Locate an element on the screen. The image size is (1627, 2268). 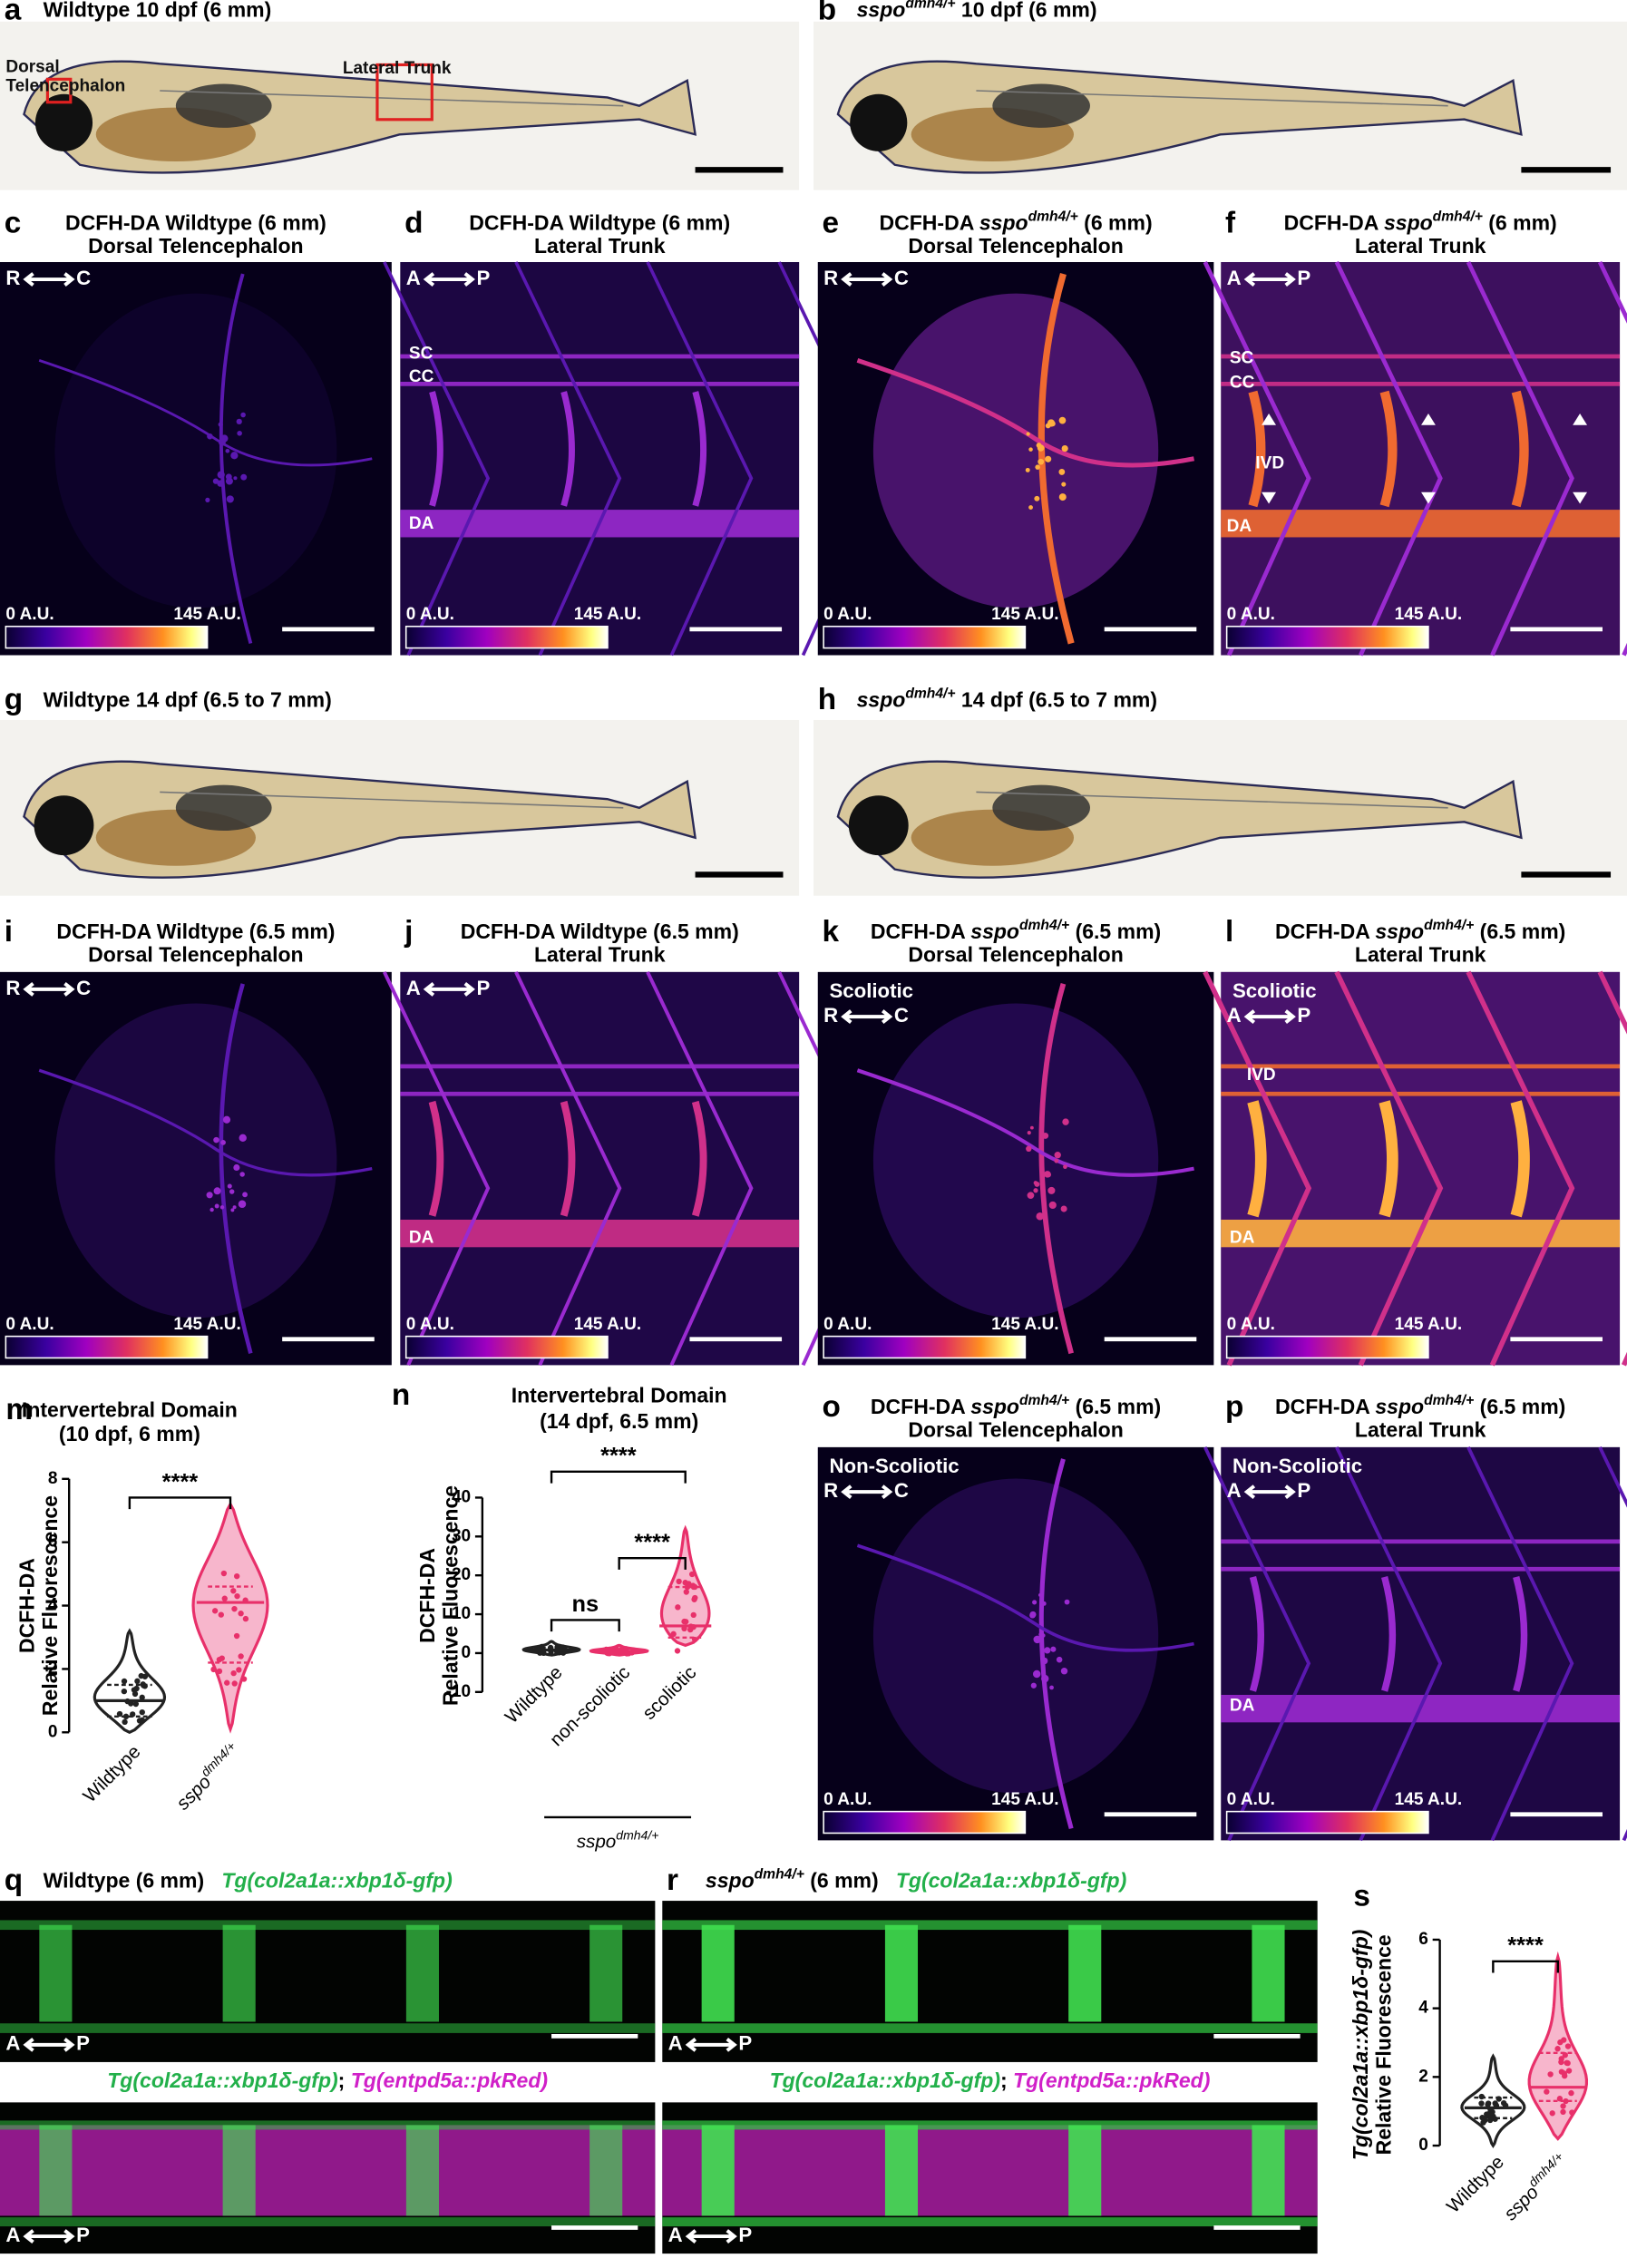
eye is located at coordinates (878, 825).